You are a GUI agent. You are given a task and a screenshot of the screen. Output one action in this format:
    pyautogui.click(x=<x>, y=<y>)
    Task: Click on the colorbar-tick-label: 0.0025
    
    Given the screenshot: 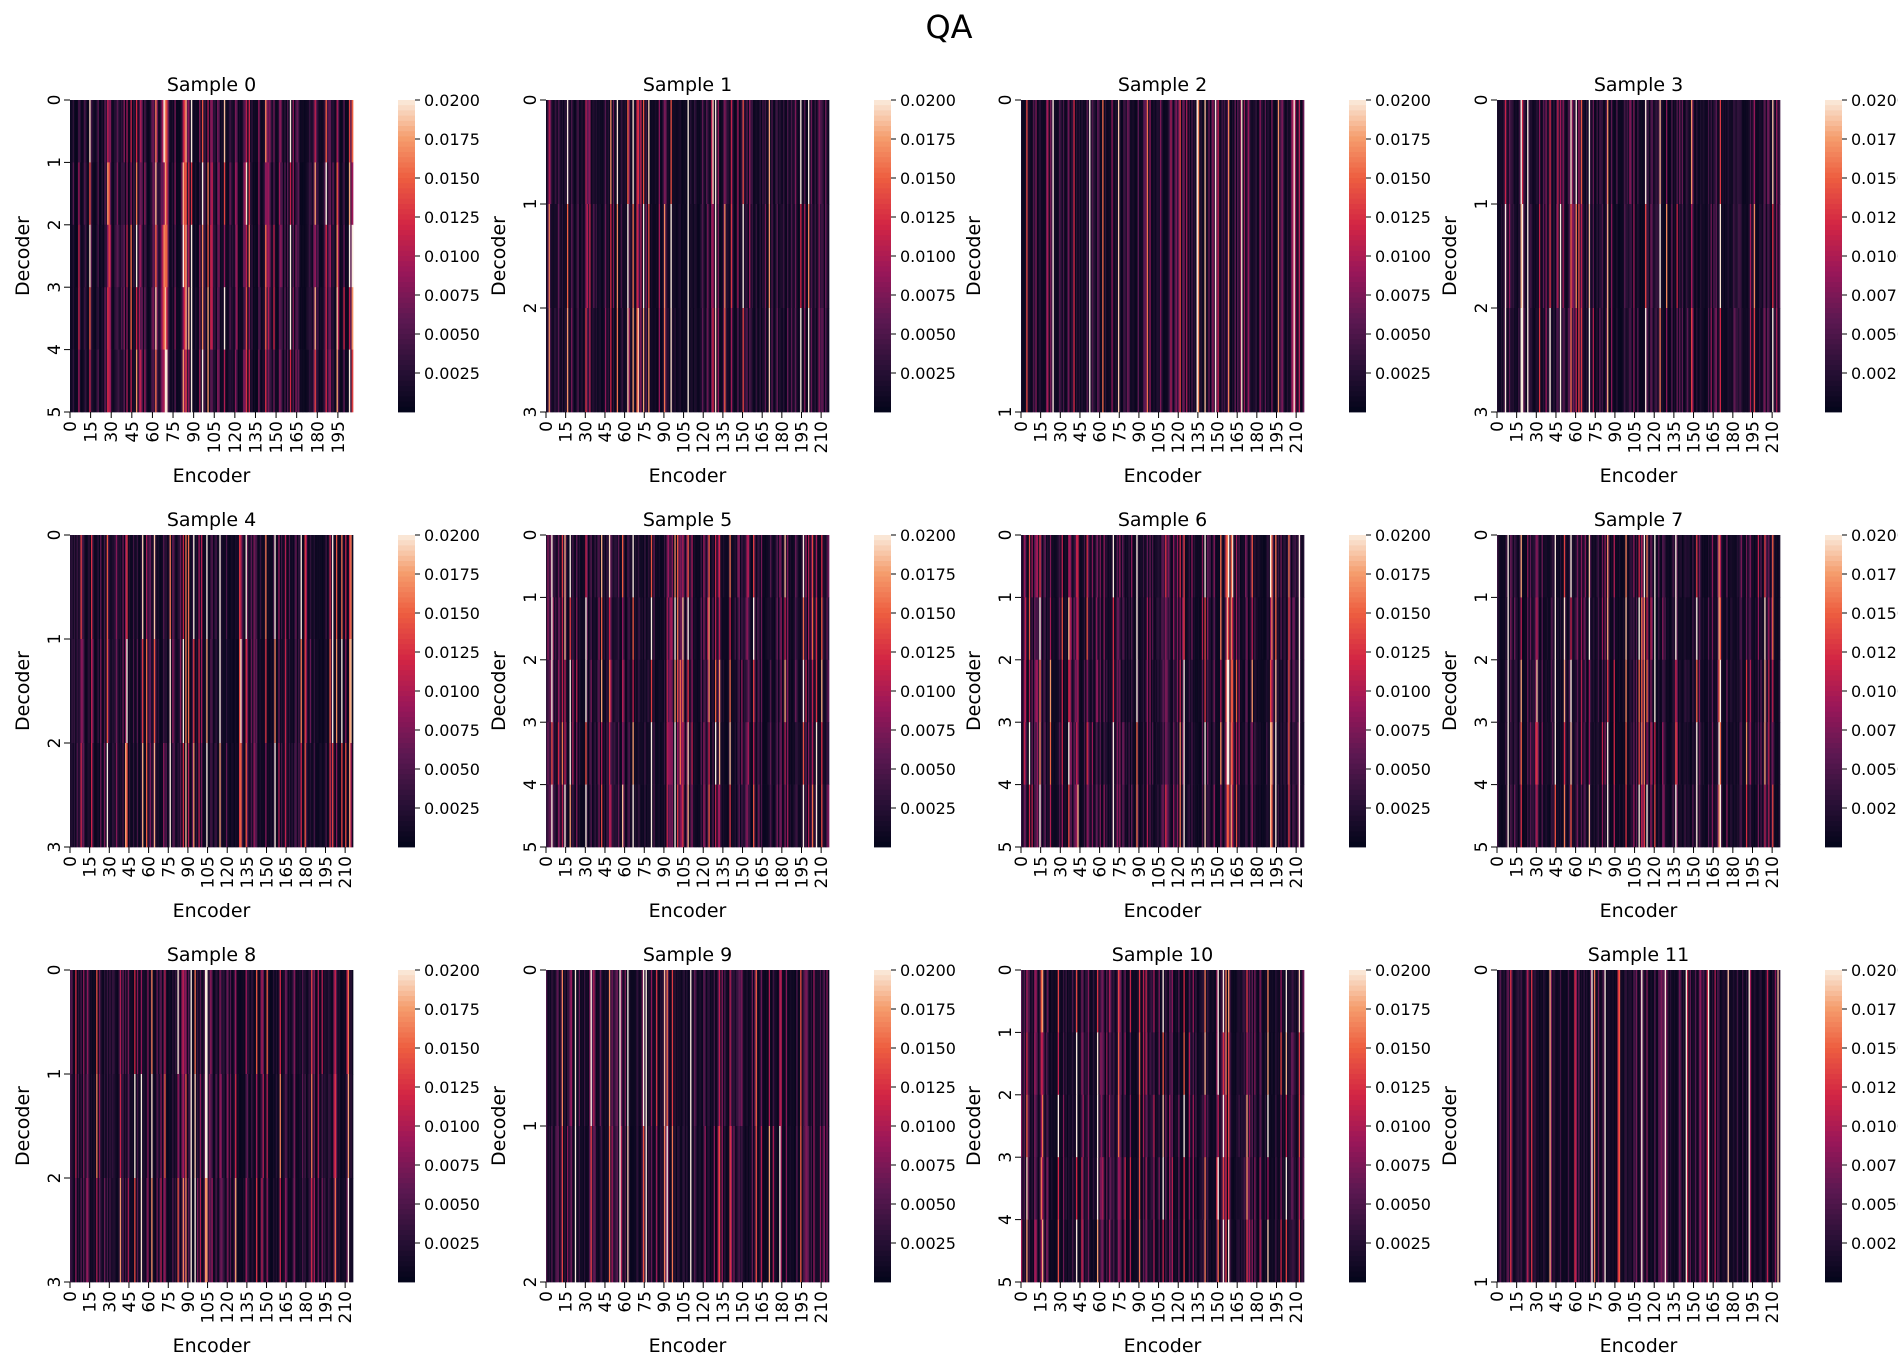 What is the action you would take?
    pyautogui.click(x=452, y=373)
    